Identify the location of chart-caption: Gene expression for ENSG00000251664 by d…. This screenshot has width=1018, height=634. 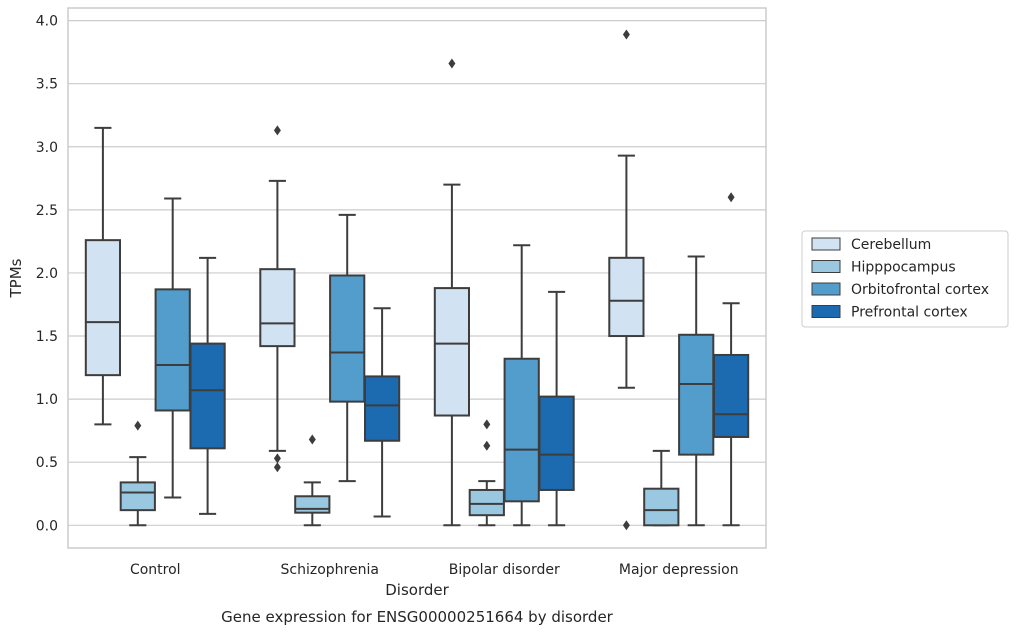
(417, 617).